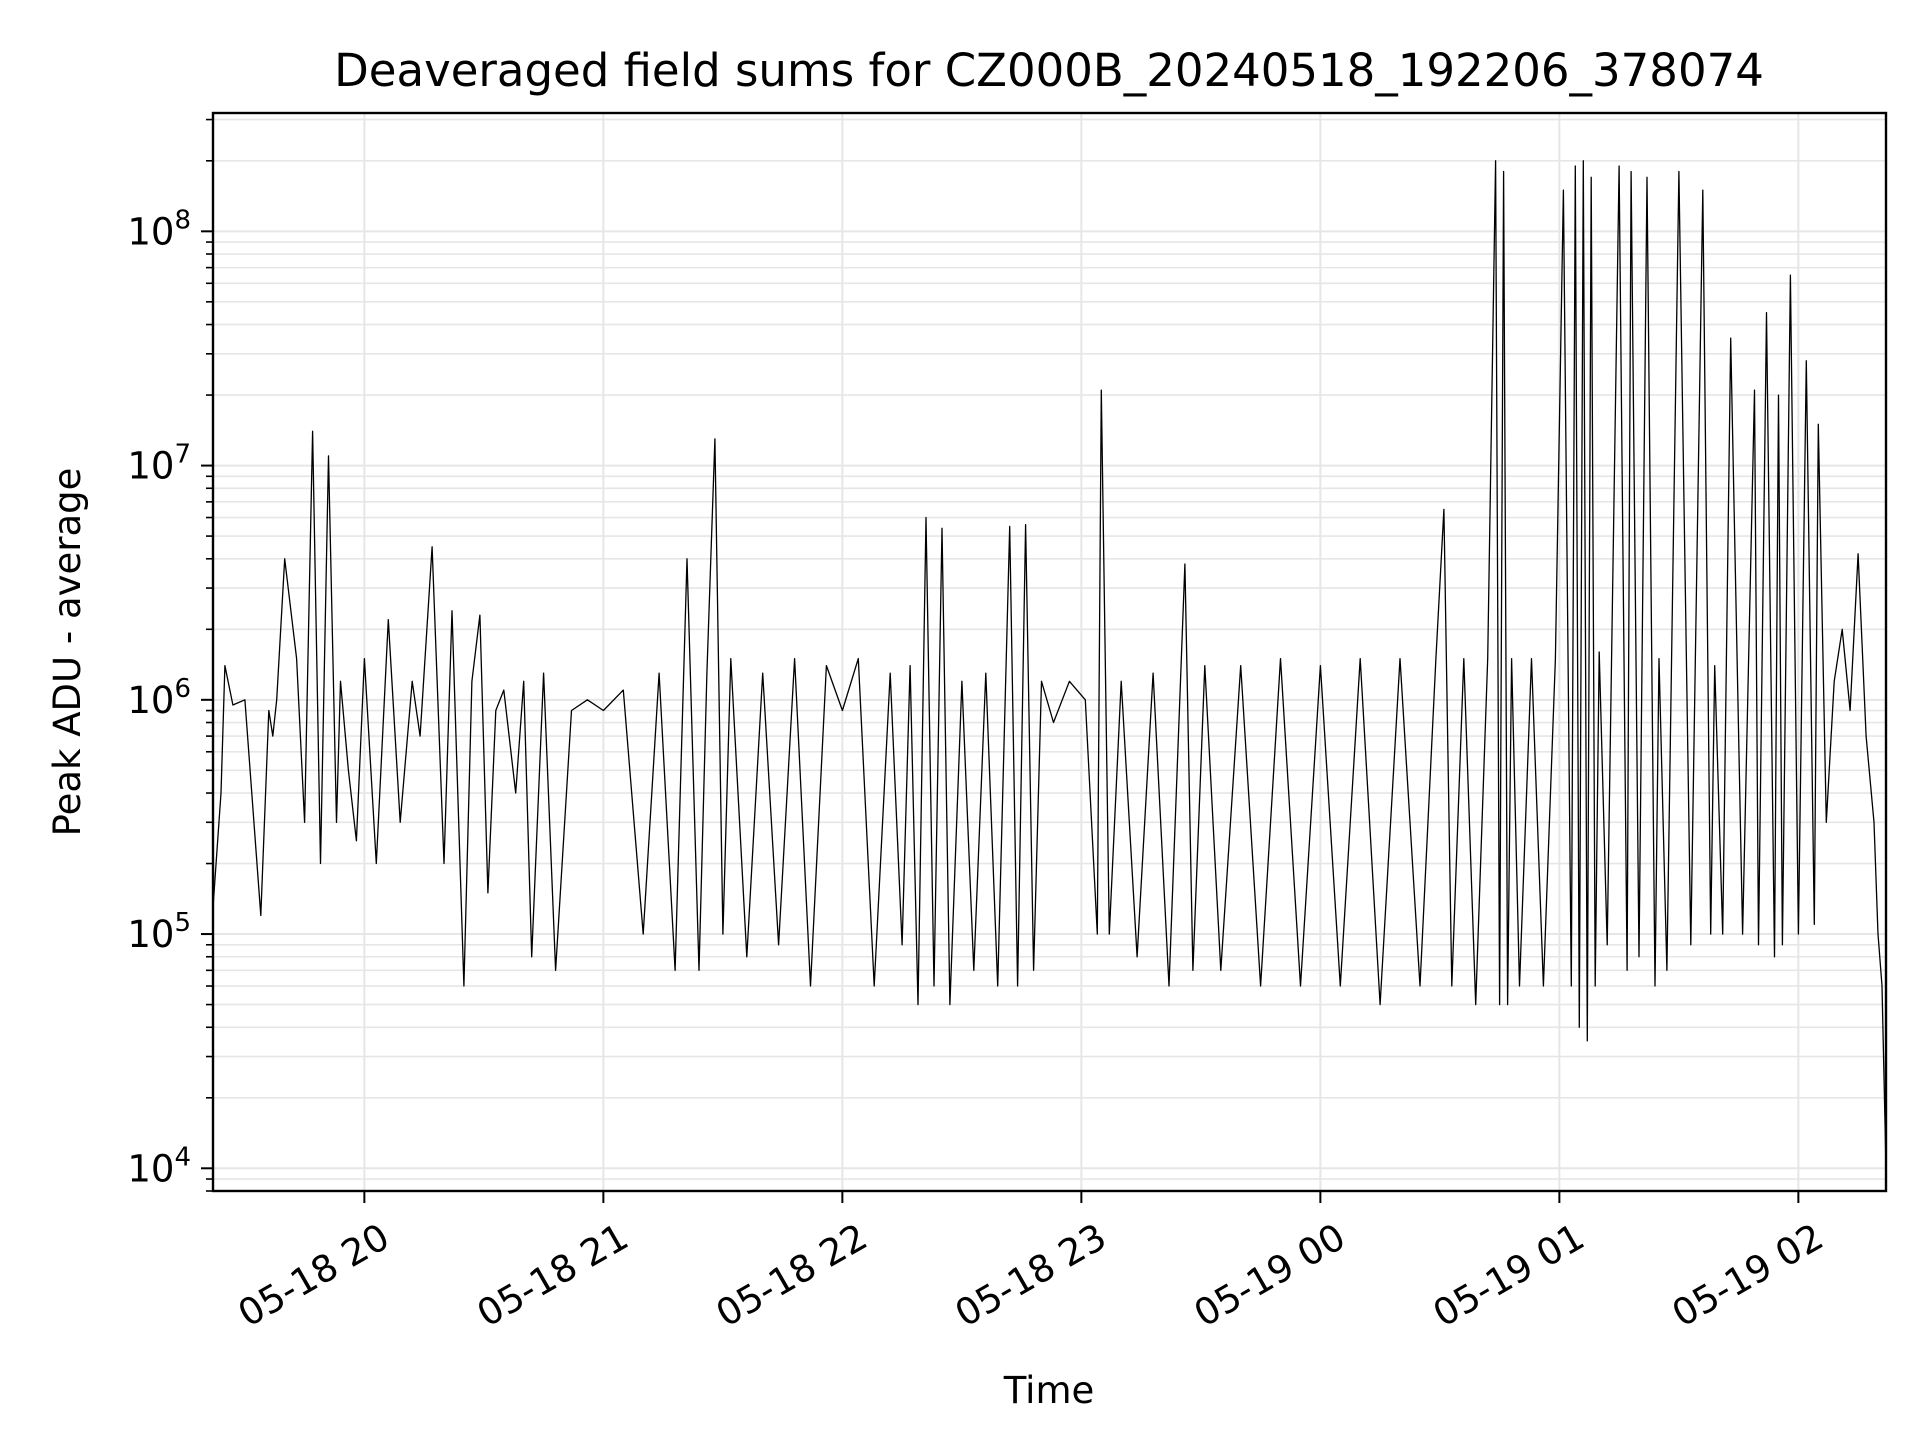 Image resolution: width=1920 pixels, height=1440 pixels. I want to click on y-tick-label-4: 108, so click(159, 229).